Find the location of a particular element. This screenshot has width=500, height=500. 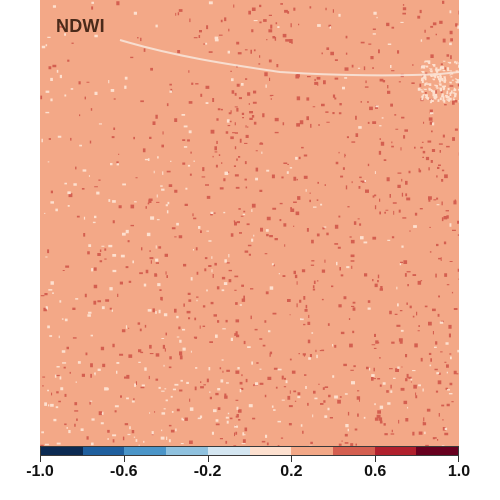

urban-cluster is located at coordinates (439, 82).